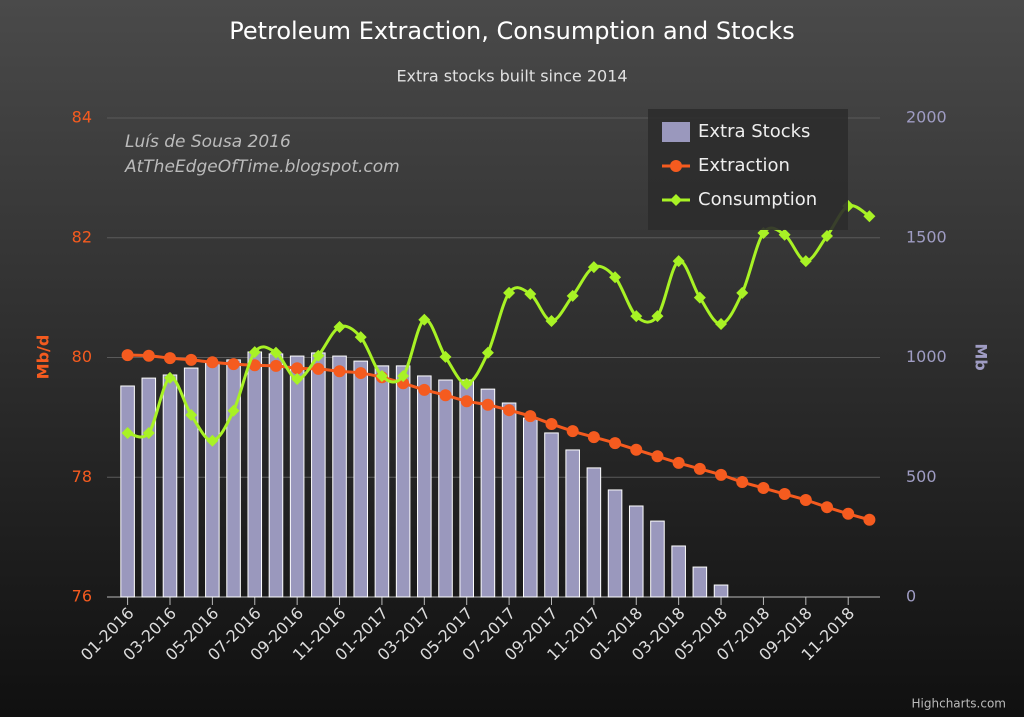 The height and width of the screenshot is (717, 1024). I want to click on y2-tick-label: 500, so click(921, 476).